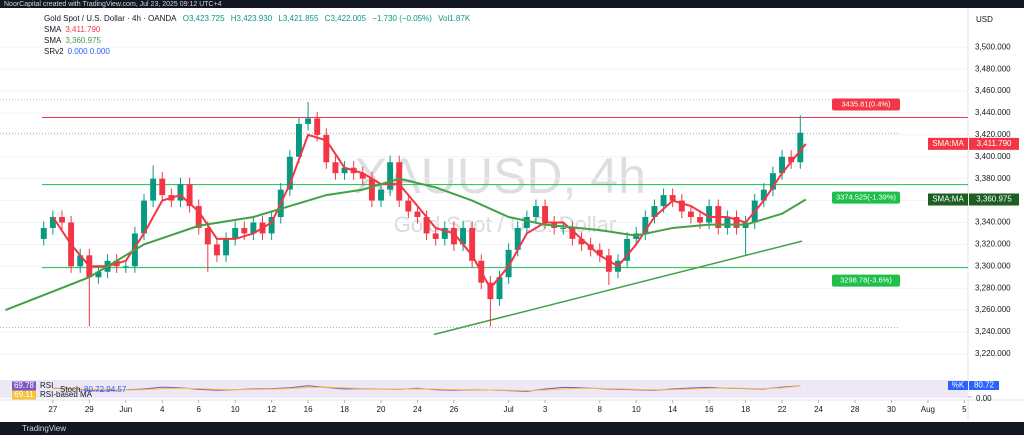 This screenshot has height=435, width=1024. Describe the element at coordinates (125, 409) in the screenshot. I see `x-tick-label: Jun` at that location.